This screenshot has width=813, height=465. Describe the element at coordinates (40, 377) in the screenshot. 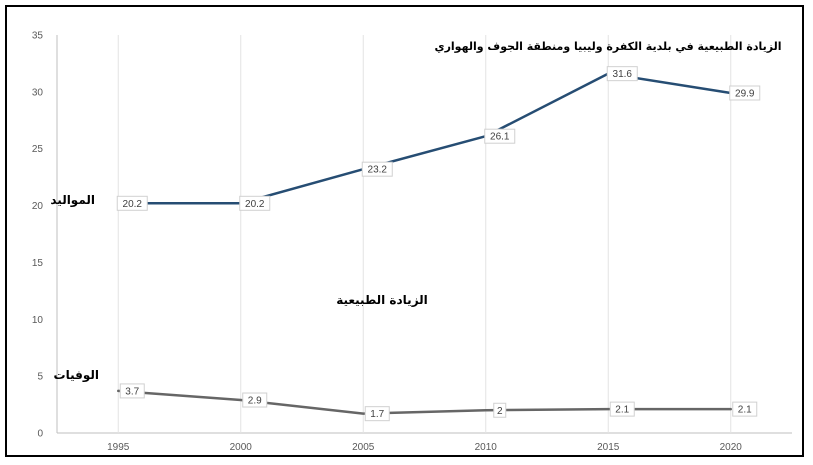

I see `y-tick-5: 5` at that location.